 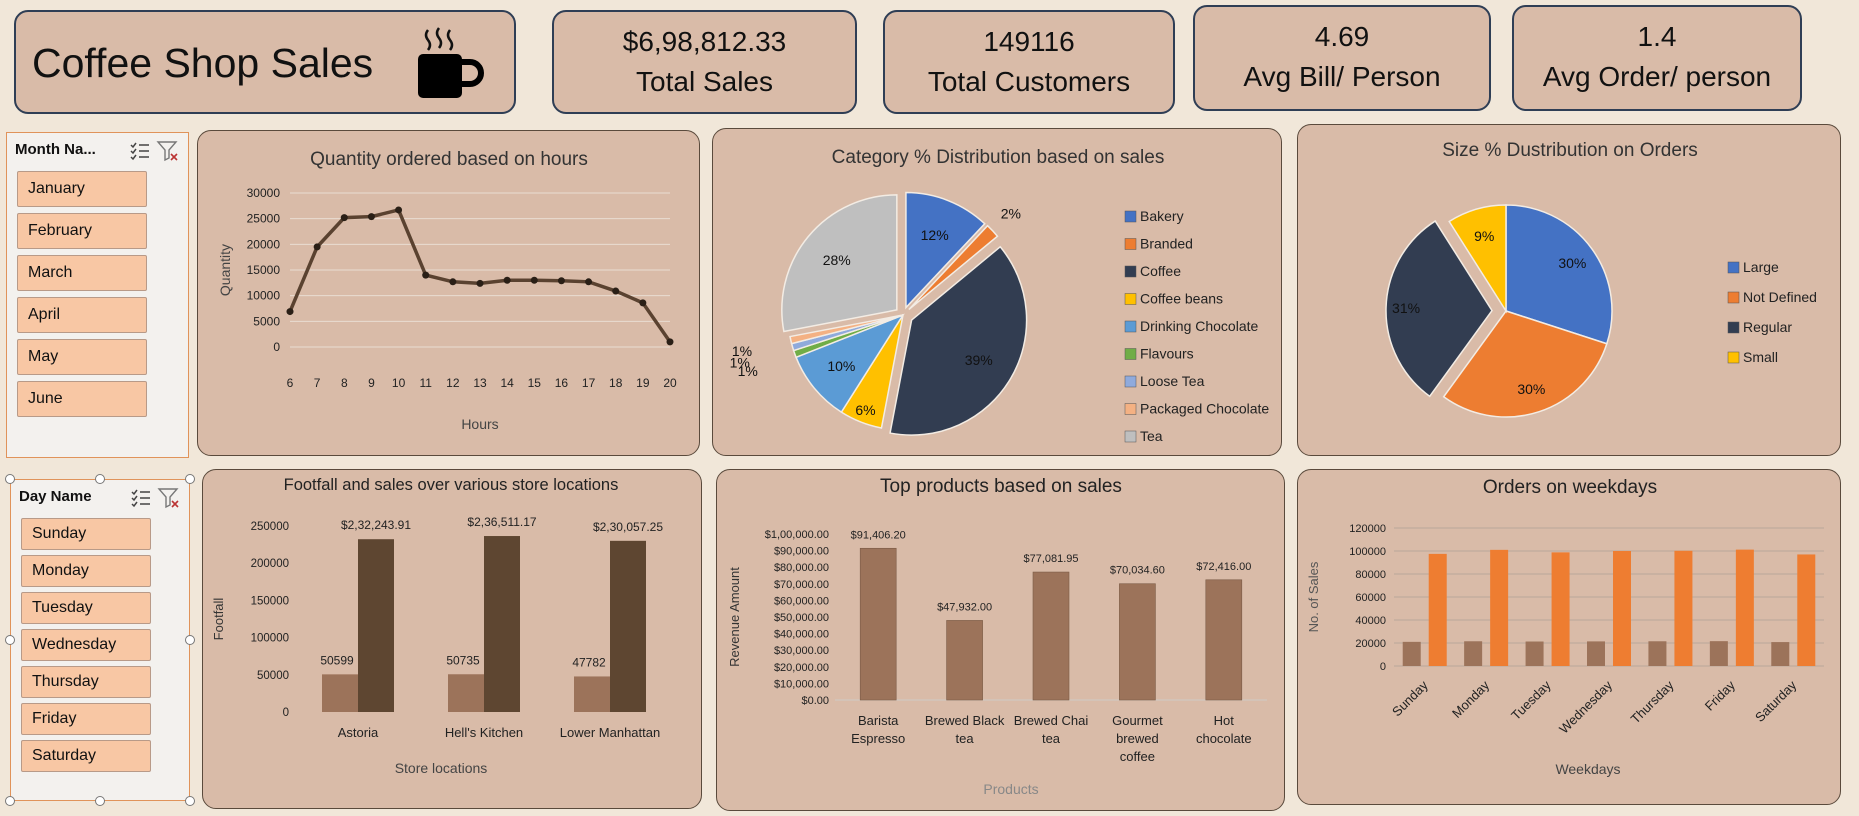 I want to click on slice-label: 30%, so click(x=1572, y=263).